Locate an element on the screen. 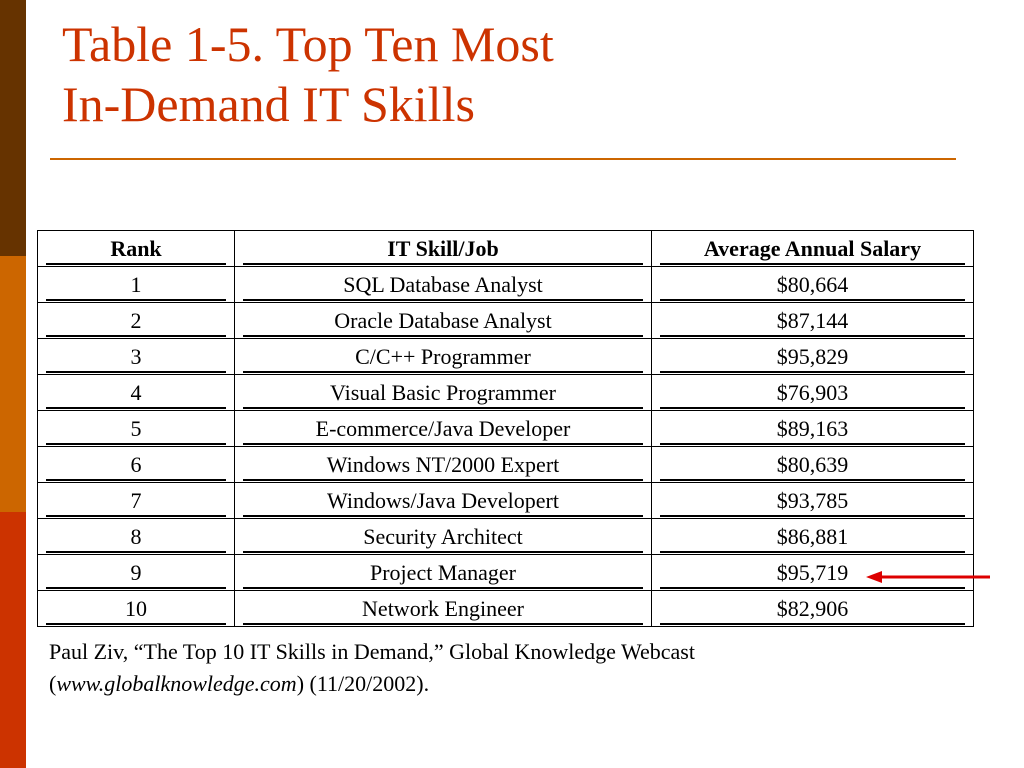 This screenshot has height=768, width=1024. skill-cell: Network Engineer is located at coordinates (443, 608).